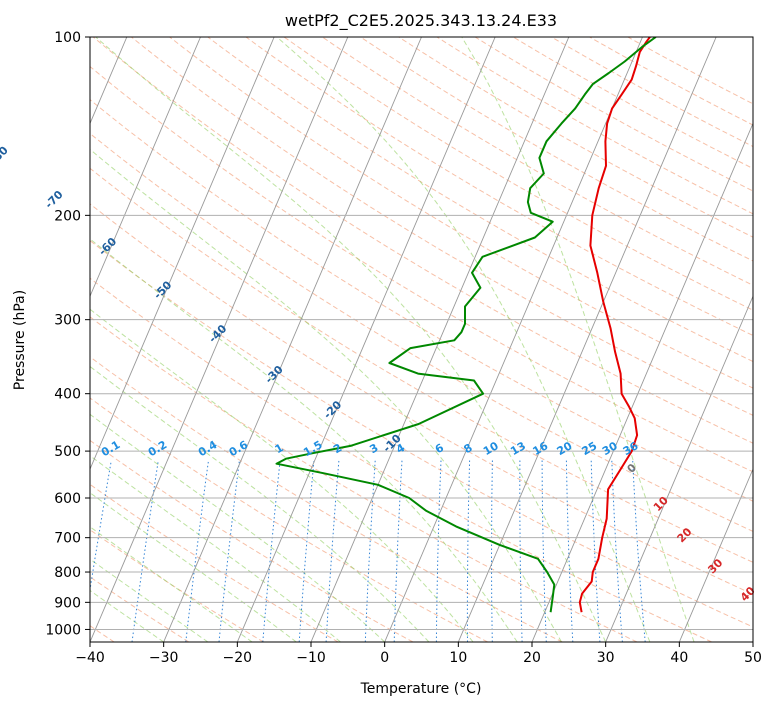 Image resolution: width=775 pixels, height=713 pixels. Describe the element at coordinates (20, 340) in the screenshot. I see `y-axis-label: Pressure (hPa)` at that location.